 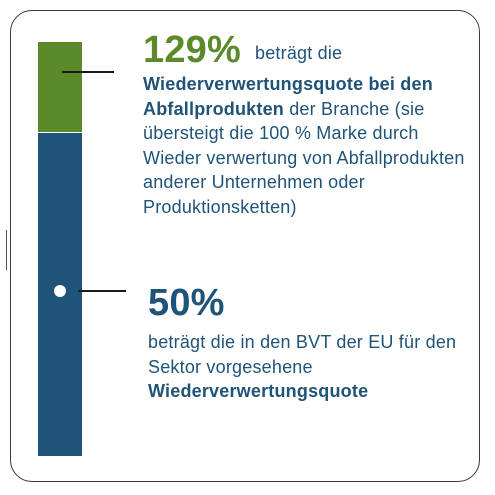 What do you see at coordinates (60, 291) in the screenshot?
I see `marker-dot` at bounding box center [60, 291].